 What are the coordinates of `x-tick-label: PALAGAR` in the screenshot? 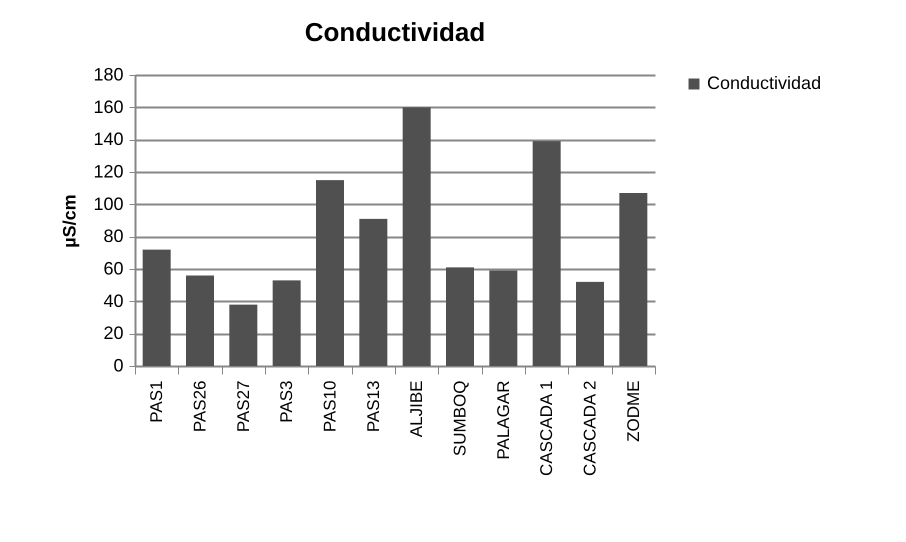 It's located at (503, 420).